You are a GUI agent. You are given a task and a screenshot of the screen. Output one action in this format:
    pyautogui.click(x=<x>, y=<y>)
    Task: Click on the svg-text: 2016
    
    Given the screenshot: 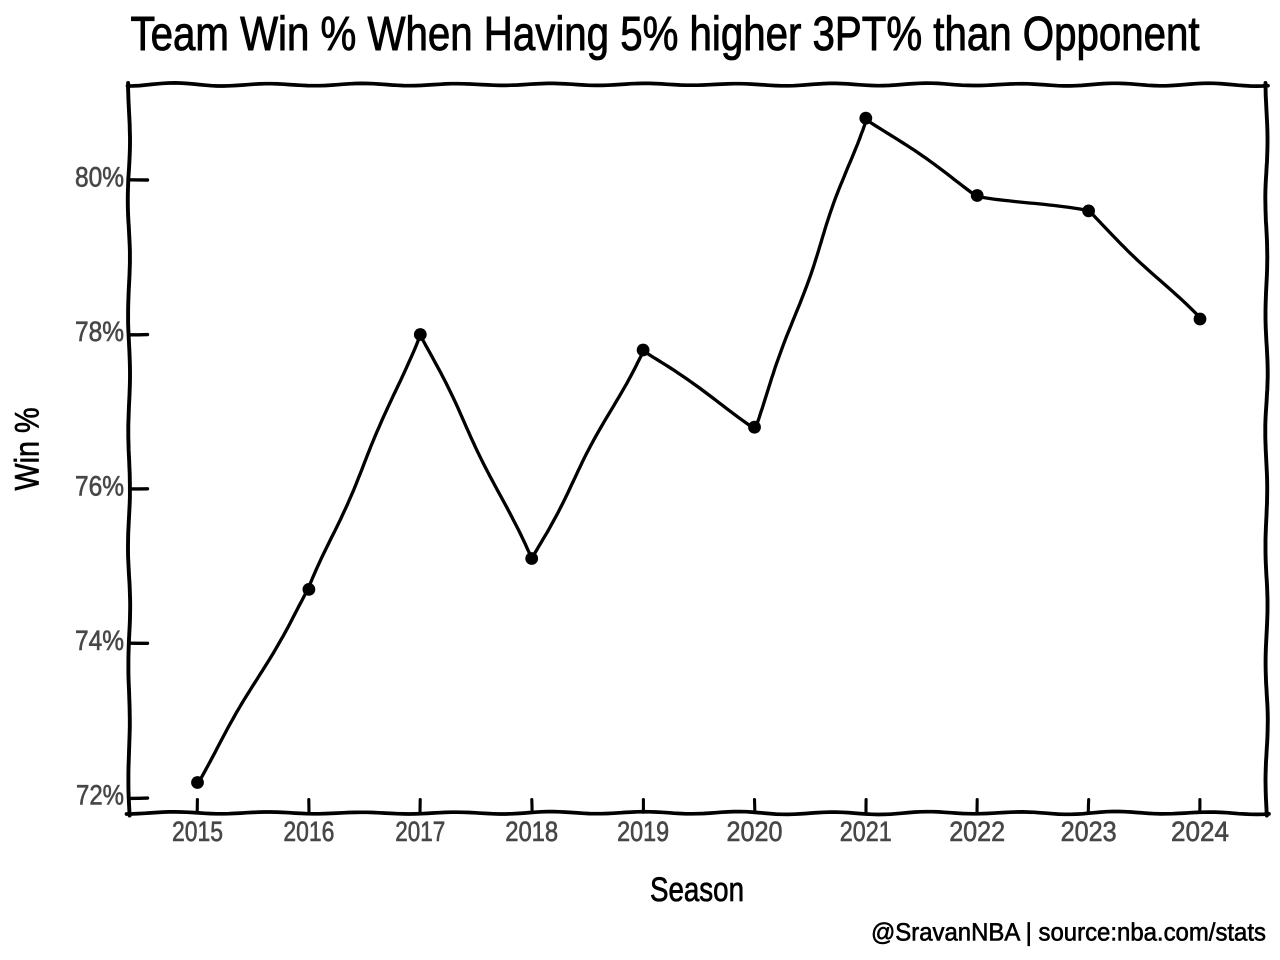 What is the action you would take?
    pyautogui.click(x=308, y=831)
    